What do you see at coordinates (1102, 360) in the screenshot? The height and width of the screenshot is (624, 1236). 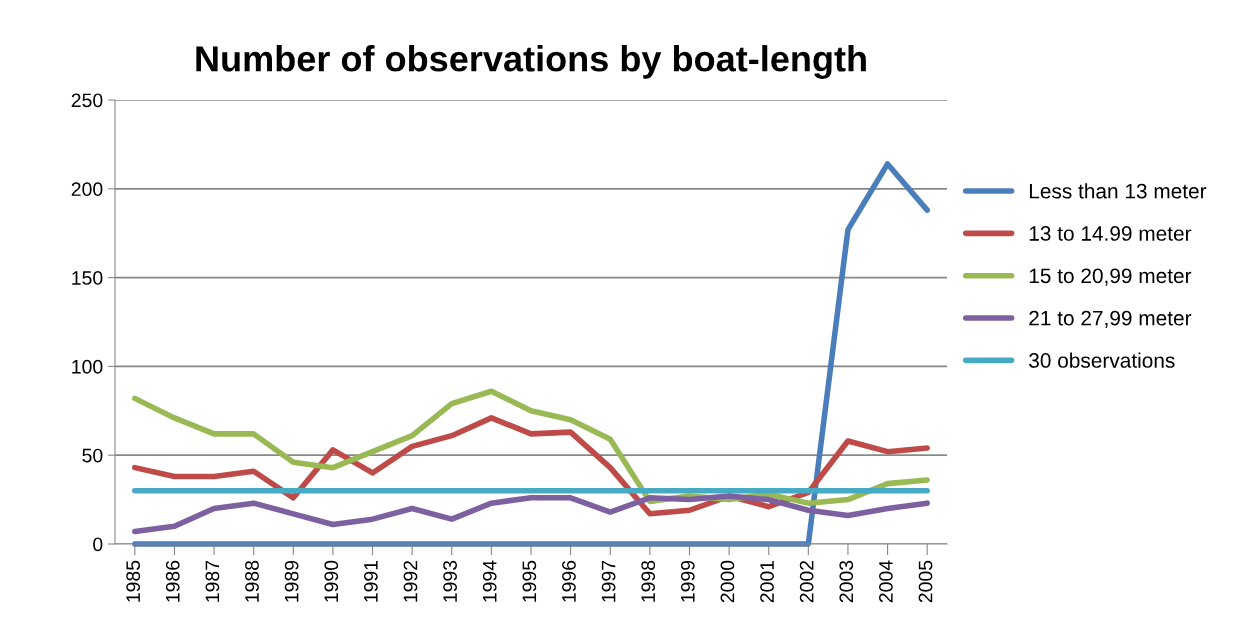 I see `legend-label: 30 observations` at bounding box center [1102, 360].